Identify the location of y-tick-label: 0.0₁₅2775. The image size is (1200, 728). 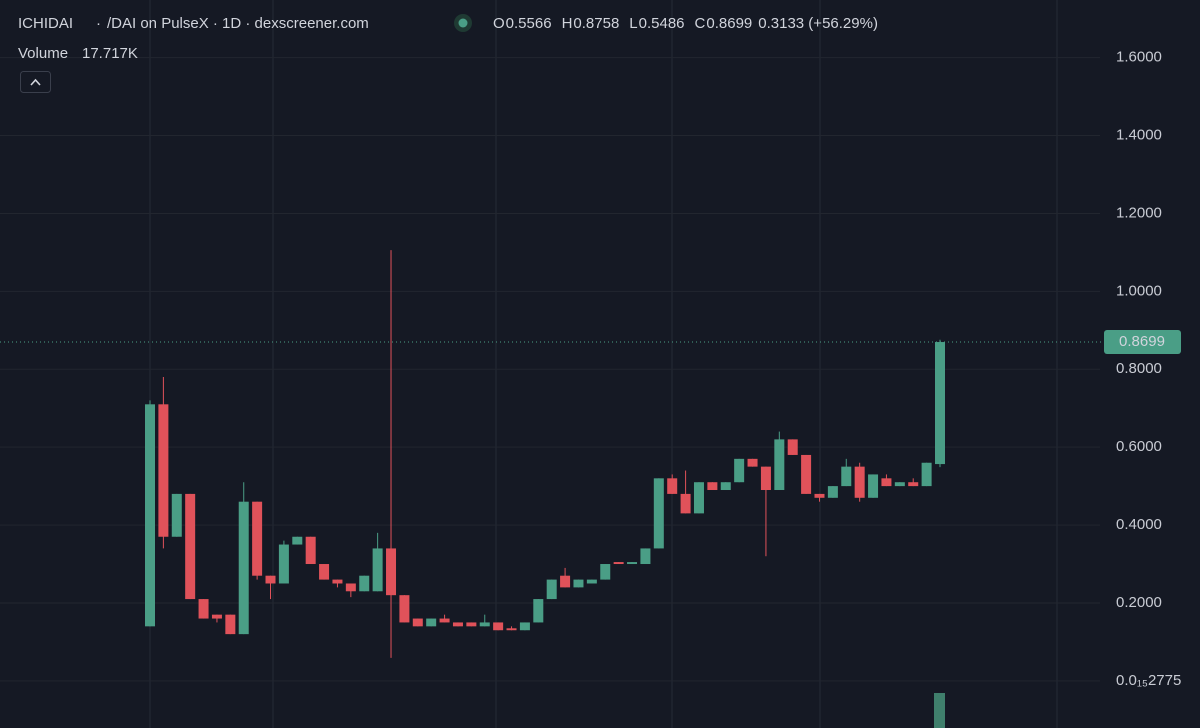
(1148, 680).